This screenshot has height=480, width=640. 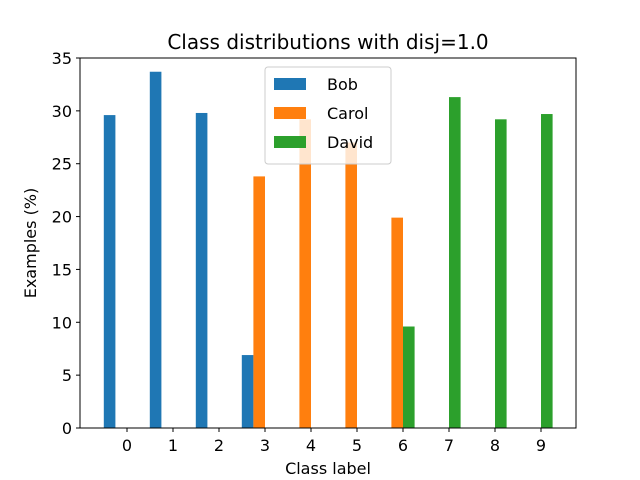 What do you see at coordinates (66, 243) in the screenshot?
I see `y-ticks: 0 5 10 15 20 25 30 35` at bounding box center [66, 243].